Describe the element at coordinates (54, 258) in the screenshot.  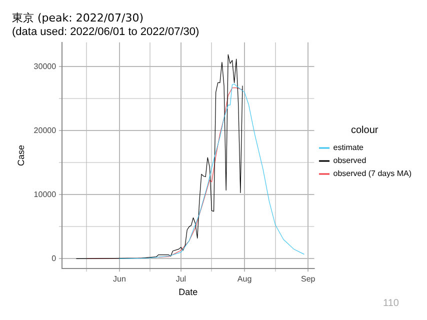
I see `y-tick-label: 0` at that location.